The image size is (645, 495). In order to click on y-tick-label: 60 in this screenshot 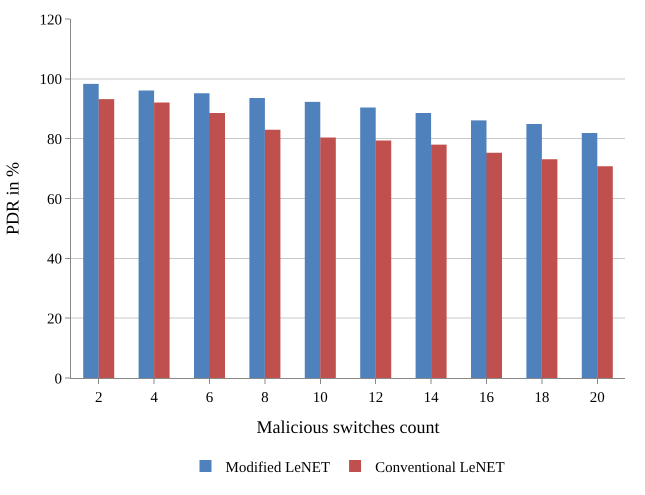, I will do `click(54, 200)`.